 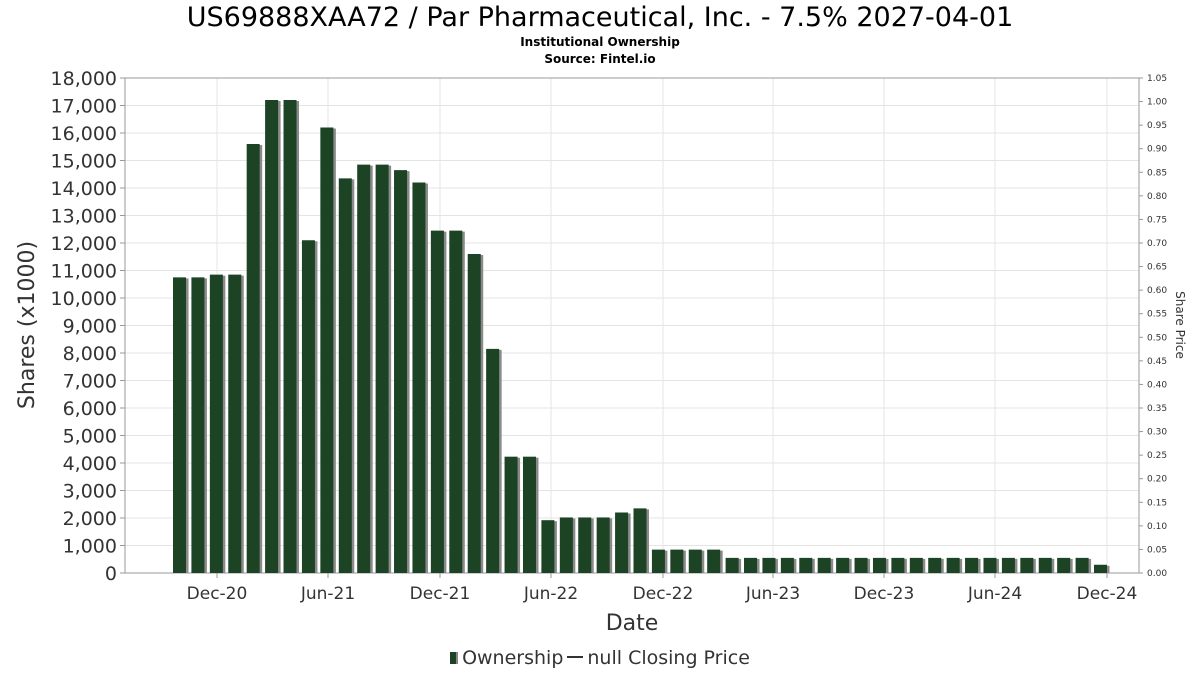 What do you see at coordinates (1157, 268) in the screenshot?
I see `y2-tick-label: 0.65` at bounding box center [1157, 268].